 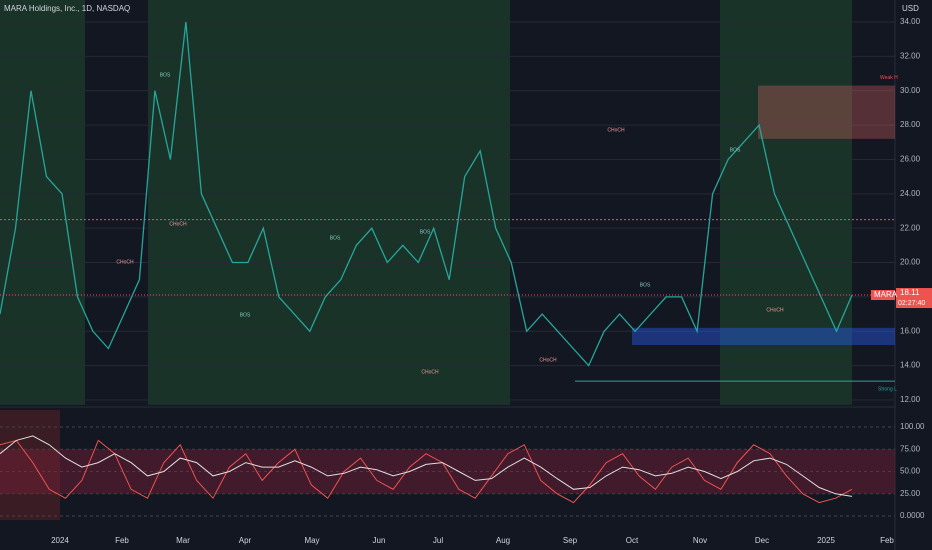 What do you see at coordinates (311, 540) in the screenshot?
I see `x-tick-label: May` at bounding box center [311, 540].